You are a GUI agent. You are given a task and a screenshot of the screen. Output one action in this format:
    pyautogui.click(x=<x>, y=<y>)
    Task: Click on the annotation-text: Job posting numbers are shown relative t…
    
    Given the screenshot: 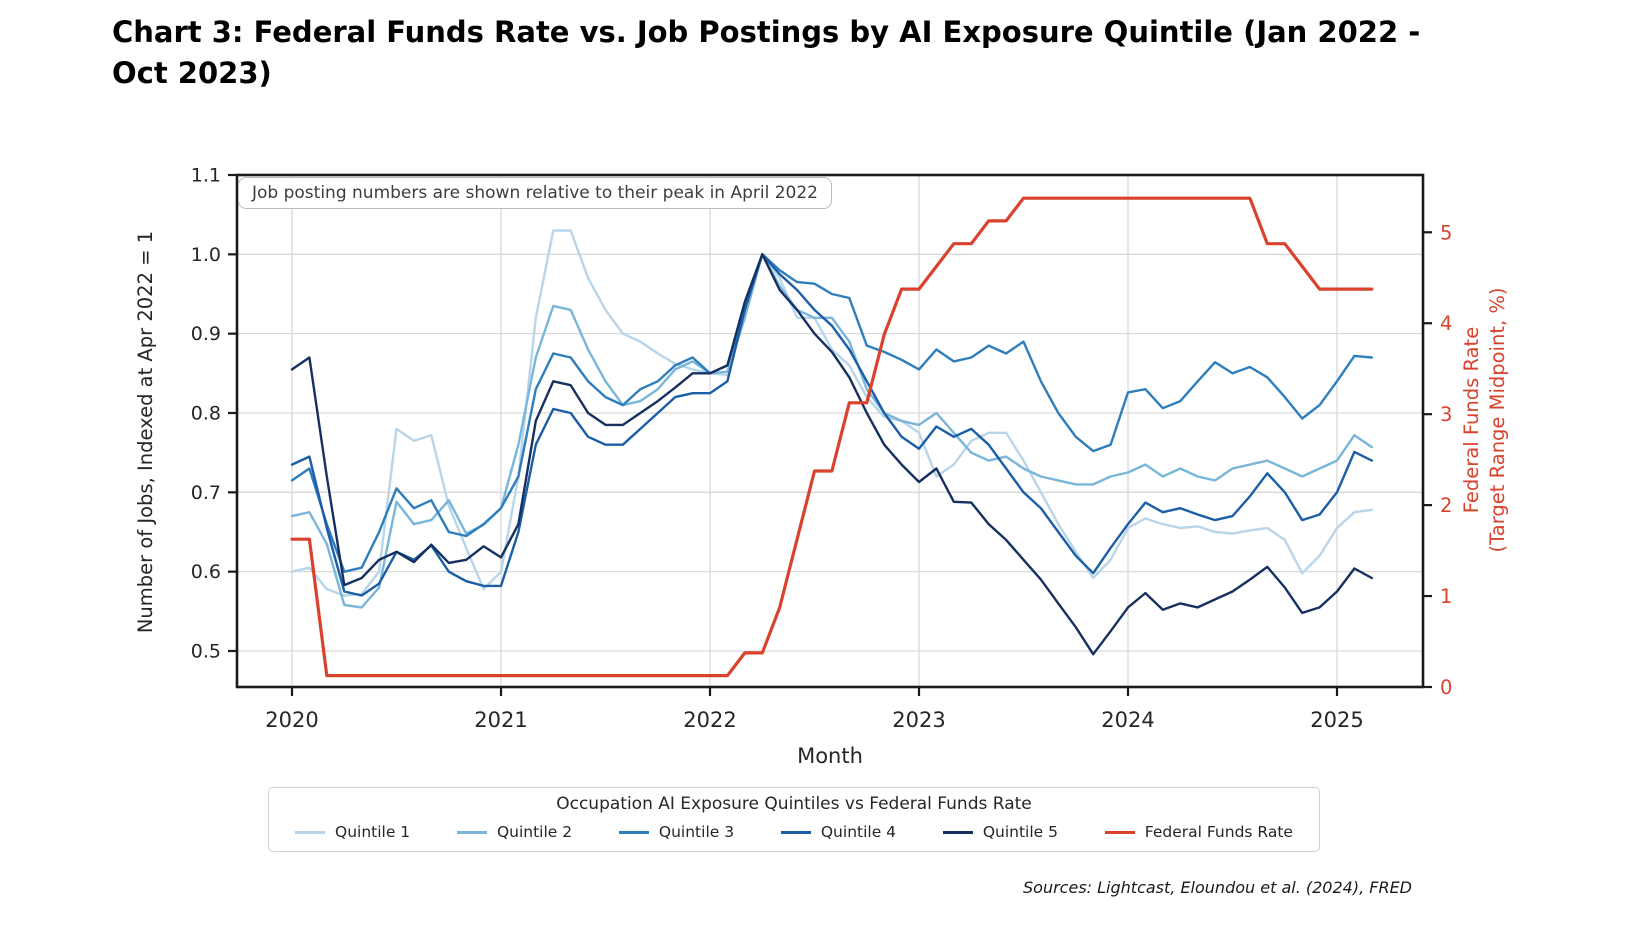 What is the action you would take?
    pyautogui.click(x=535, y=193)
    